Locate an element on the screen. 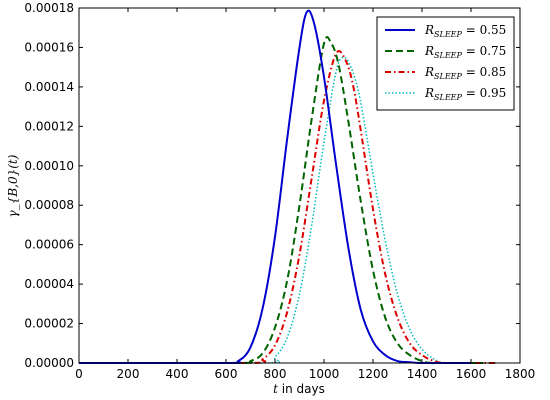  x-tick-label: 400 is located at coordinates (177, 374).